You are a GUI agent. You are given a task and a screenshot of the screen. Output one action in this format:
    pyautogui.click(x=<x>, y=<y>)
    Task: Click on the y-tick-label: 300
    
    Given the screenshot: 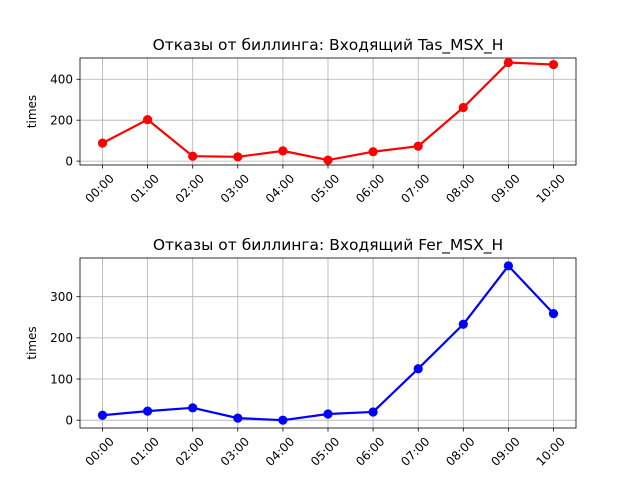 What is the action you would take?
    pyautogui.click(x=61, y=297)
    